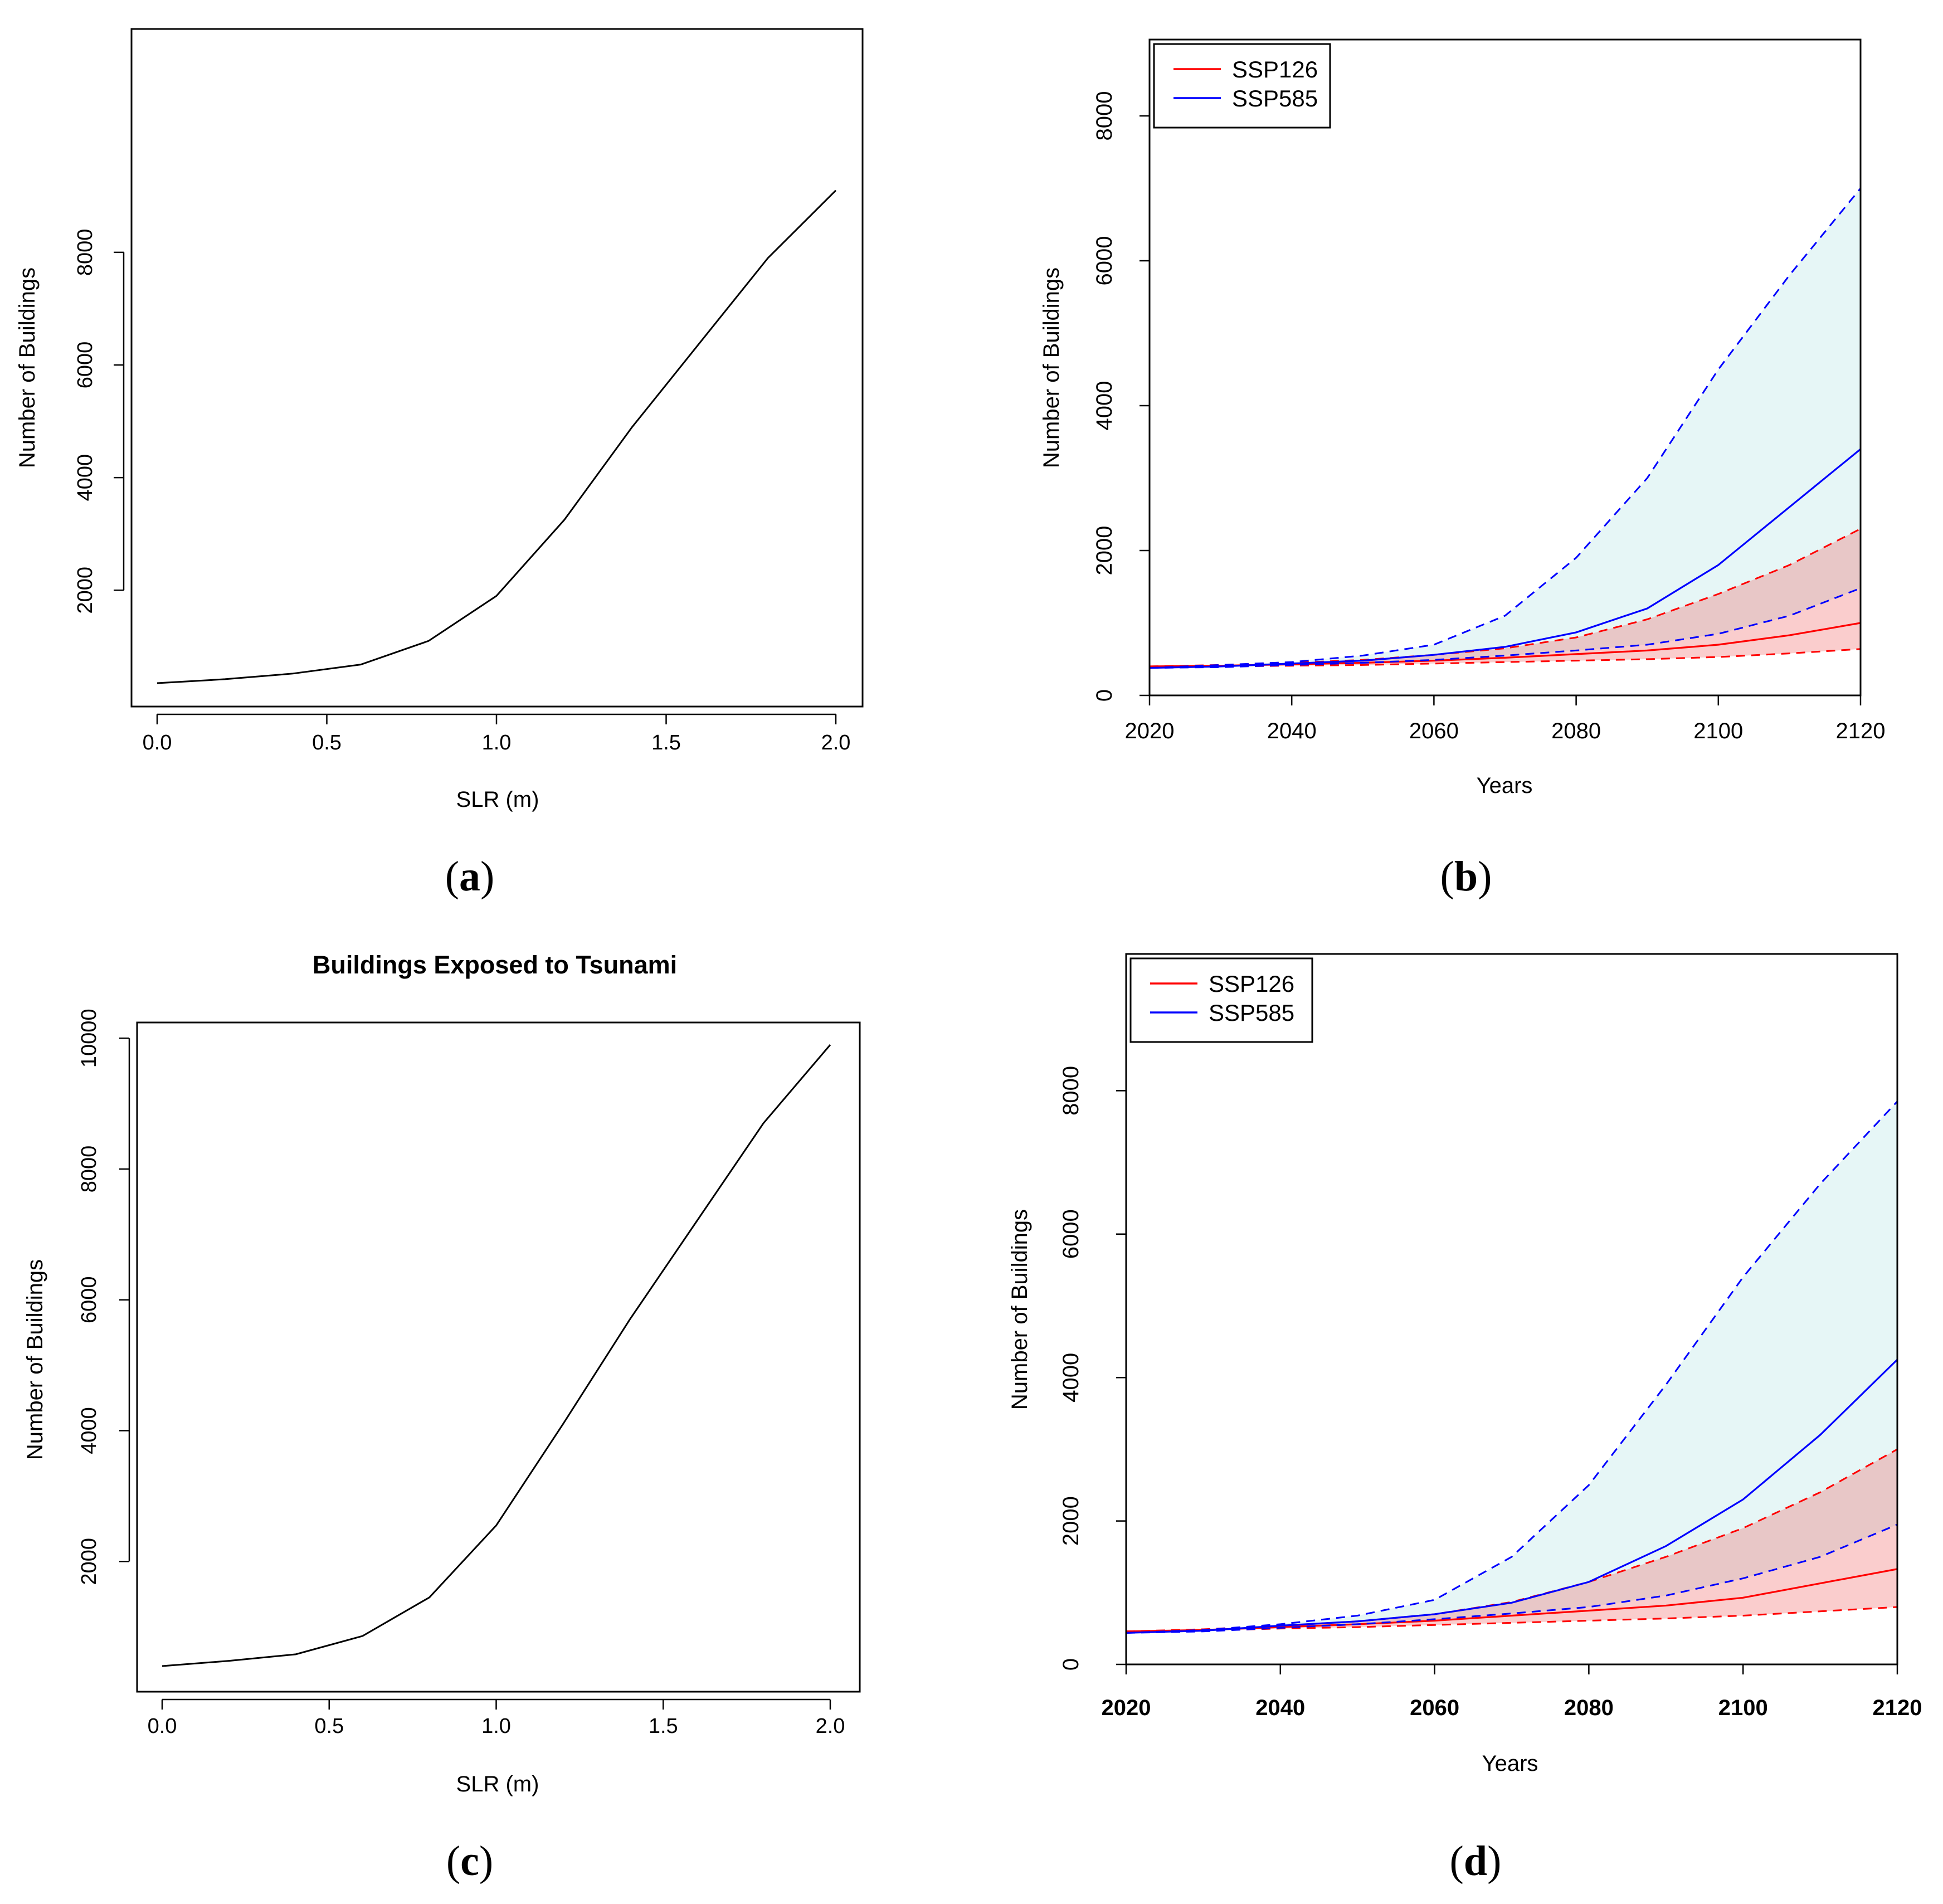  What do you see at coordinates (89, 1038) in the screenshot?
I see `y-tick-label: 10000` at bounding box center [89, 1038].